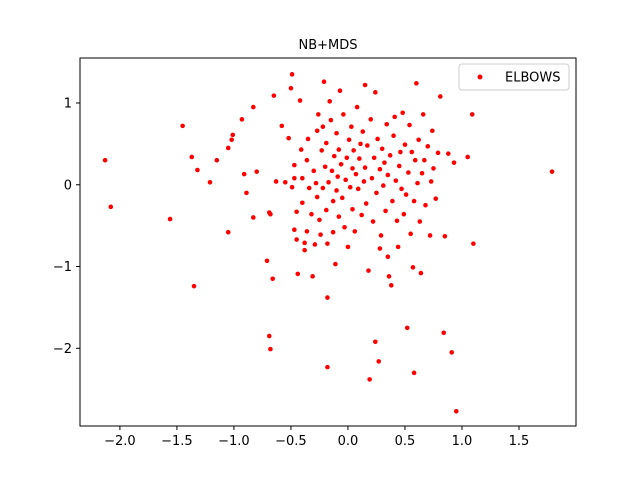 This screenshot has height=480, width=640. I want to click on y-tick-label: 0, so click(68, 185).